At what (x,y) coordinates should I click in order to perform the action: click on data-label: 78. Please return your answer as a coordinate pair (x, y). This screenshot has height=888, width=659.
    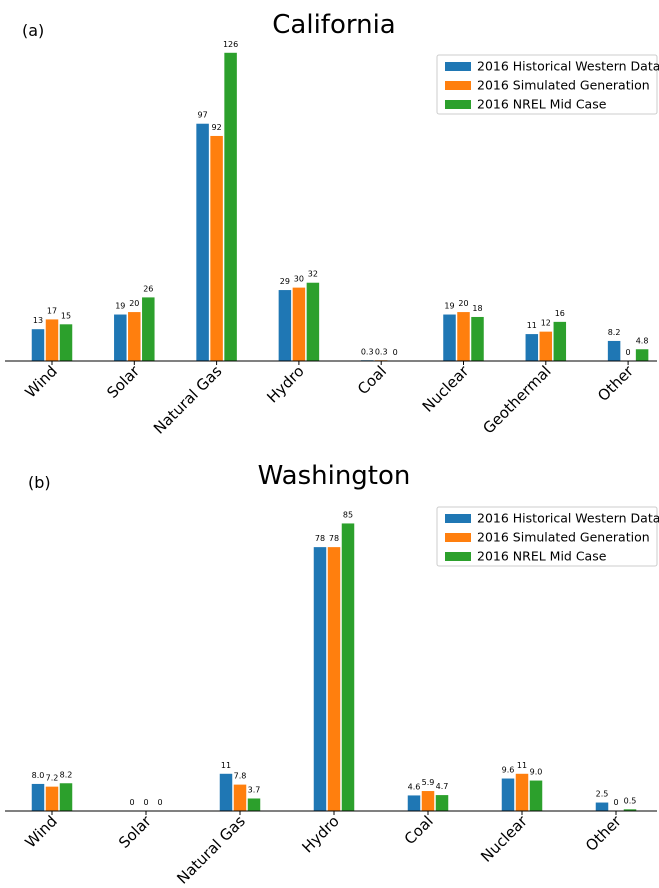
    Looking at the image, I should click on (320, 538).